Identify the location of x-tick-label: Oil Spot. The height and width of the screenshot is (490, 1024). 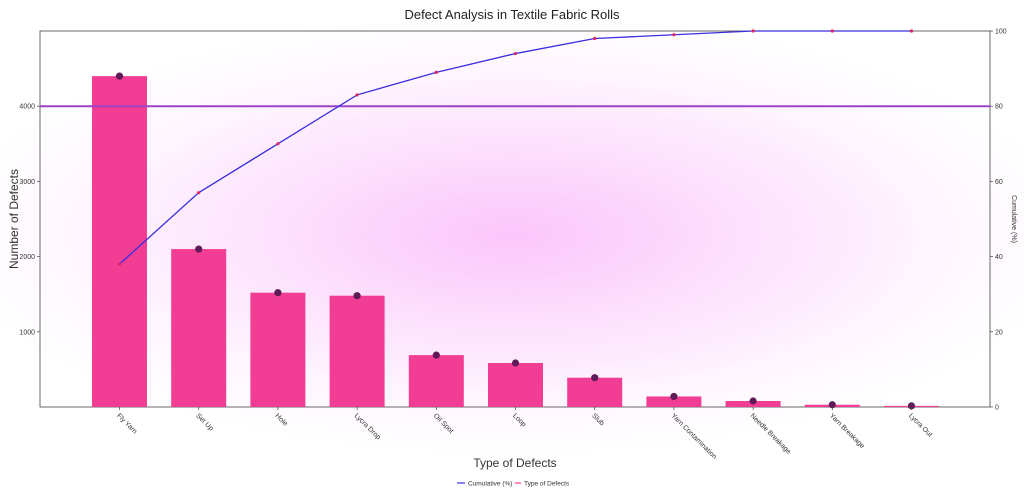
(443, 423).